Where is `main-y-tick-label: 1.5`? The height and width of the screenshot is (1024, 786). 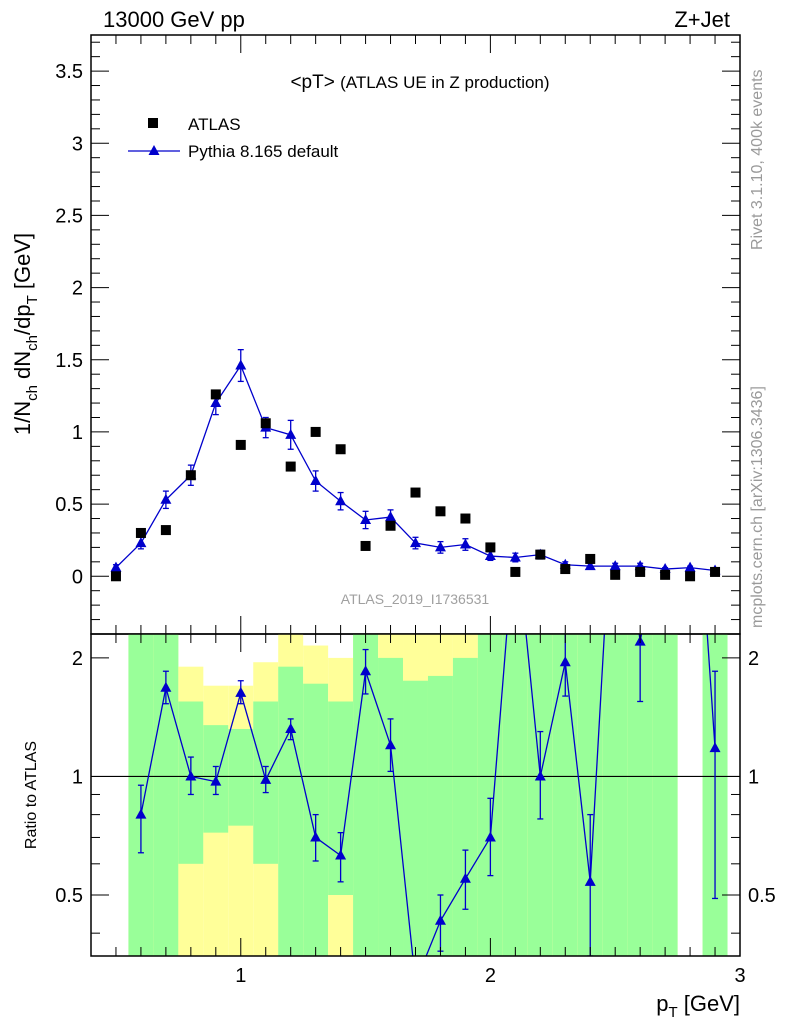
main-y-tick-label: 1.5 is located at coordinates (69, 361).